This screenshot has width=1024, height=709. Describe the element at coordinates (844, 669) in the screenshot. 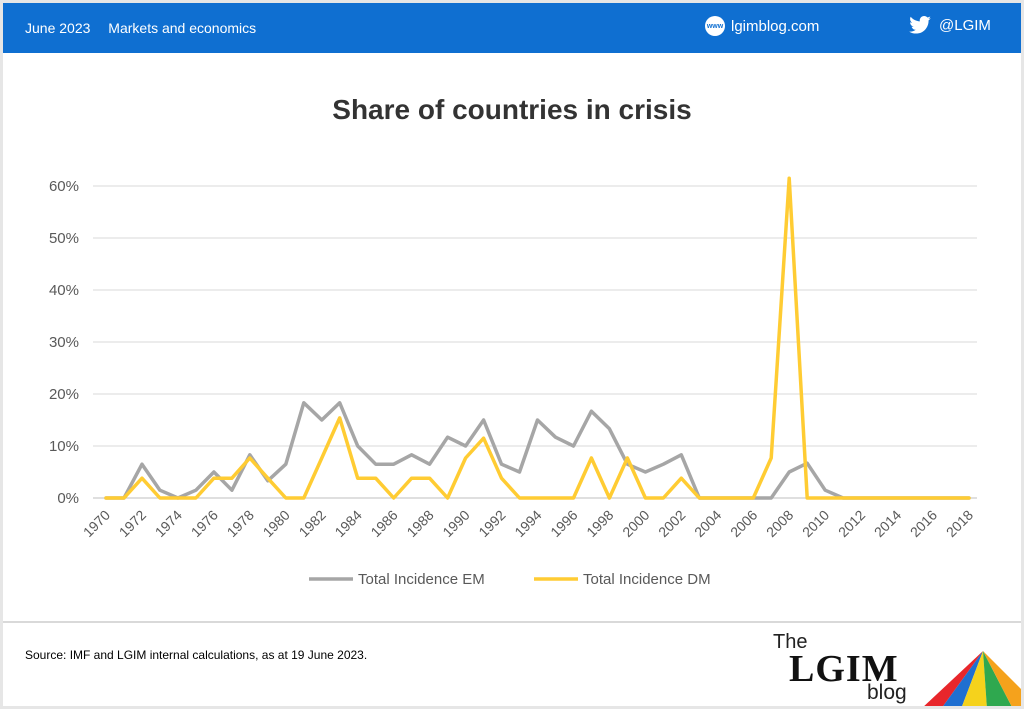

I see `logo-lgim: LGIM` at that location.